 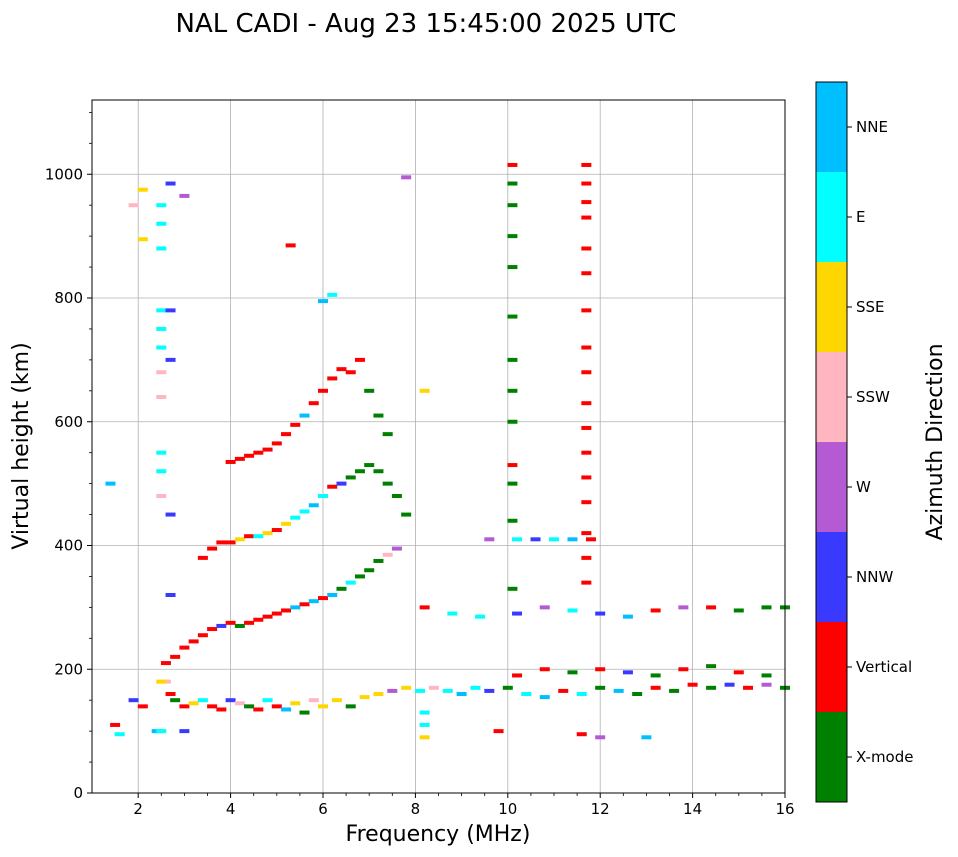 What do you see at coordinates (884, 667) in the screenshot?
I see `colorbar-tick-label: Vertical` at bounding box center [884, 667].